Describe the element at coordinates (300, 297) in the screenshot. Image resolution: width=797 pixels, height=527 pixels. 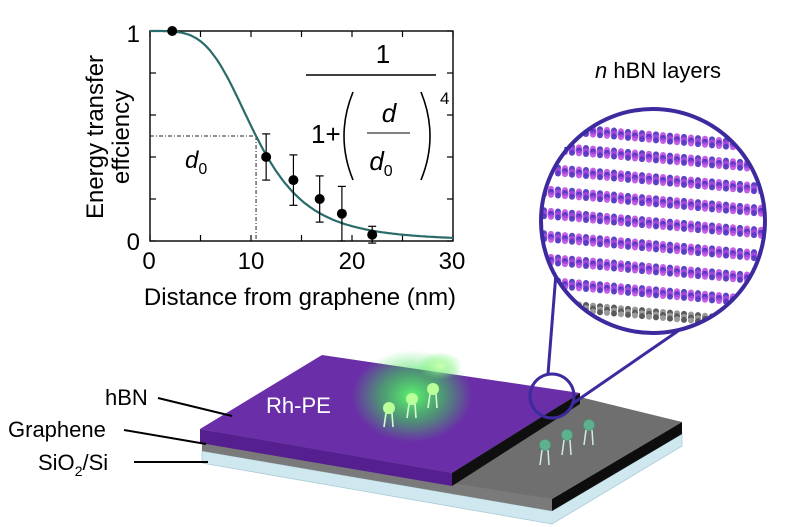
I see `x-axis-label: Distance from graphene (nm)` at that location.